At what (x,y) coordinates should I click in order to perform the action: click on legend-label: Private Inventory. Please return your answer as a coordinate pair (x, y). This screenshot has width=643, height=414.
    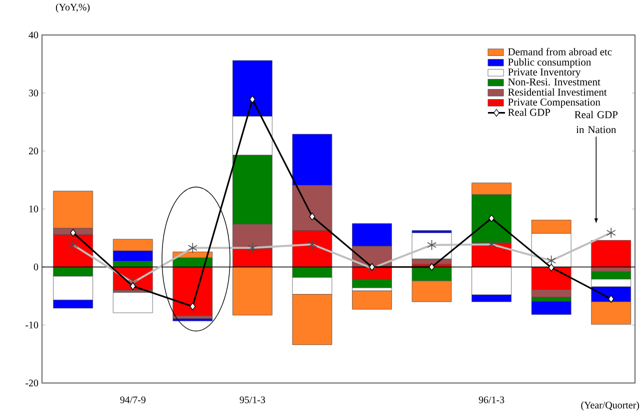
    Looking at the image, I should click on (544, 73).